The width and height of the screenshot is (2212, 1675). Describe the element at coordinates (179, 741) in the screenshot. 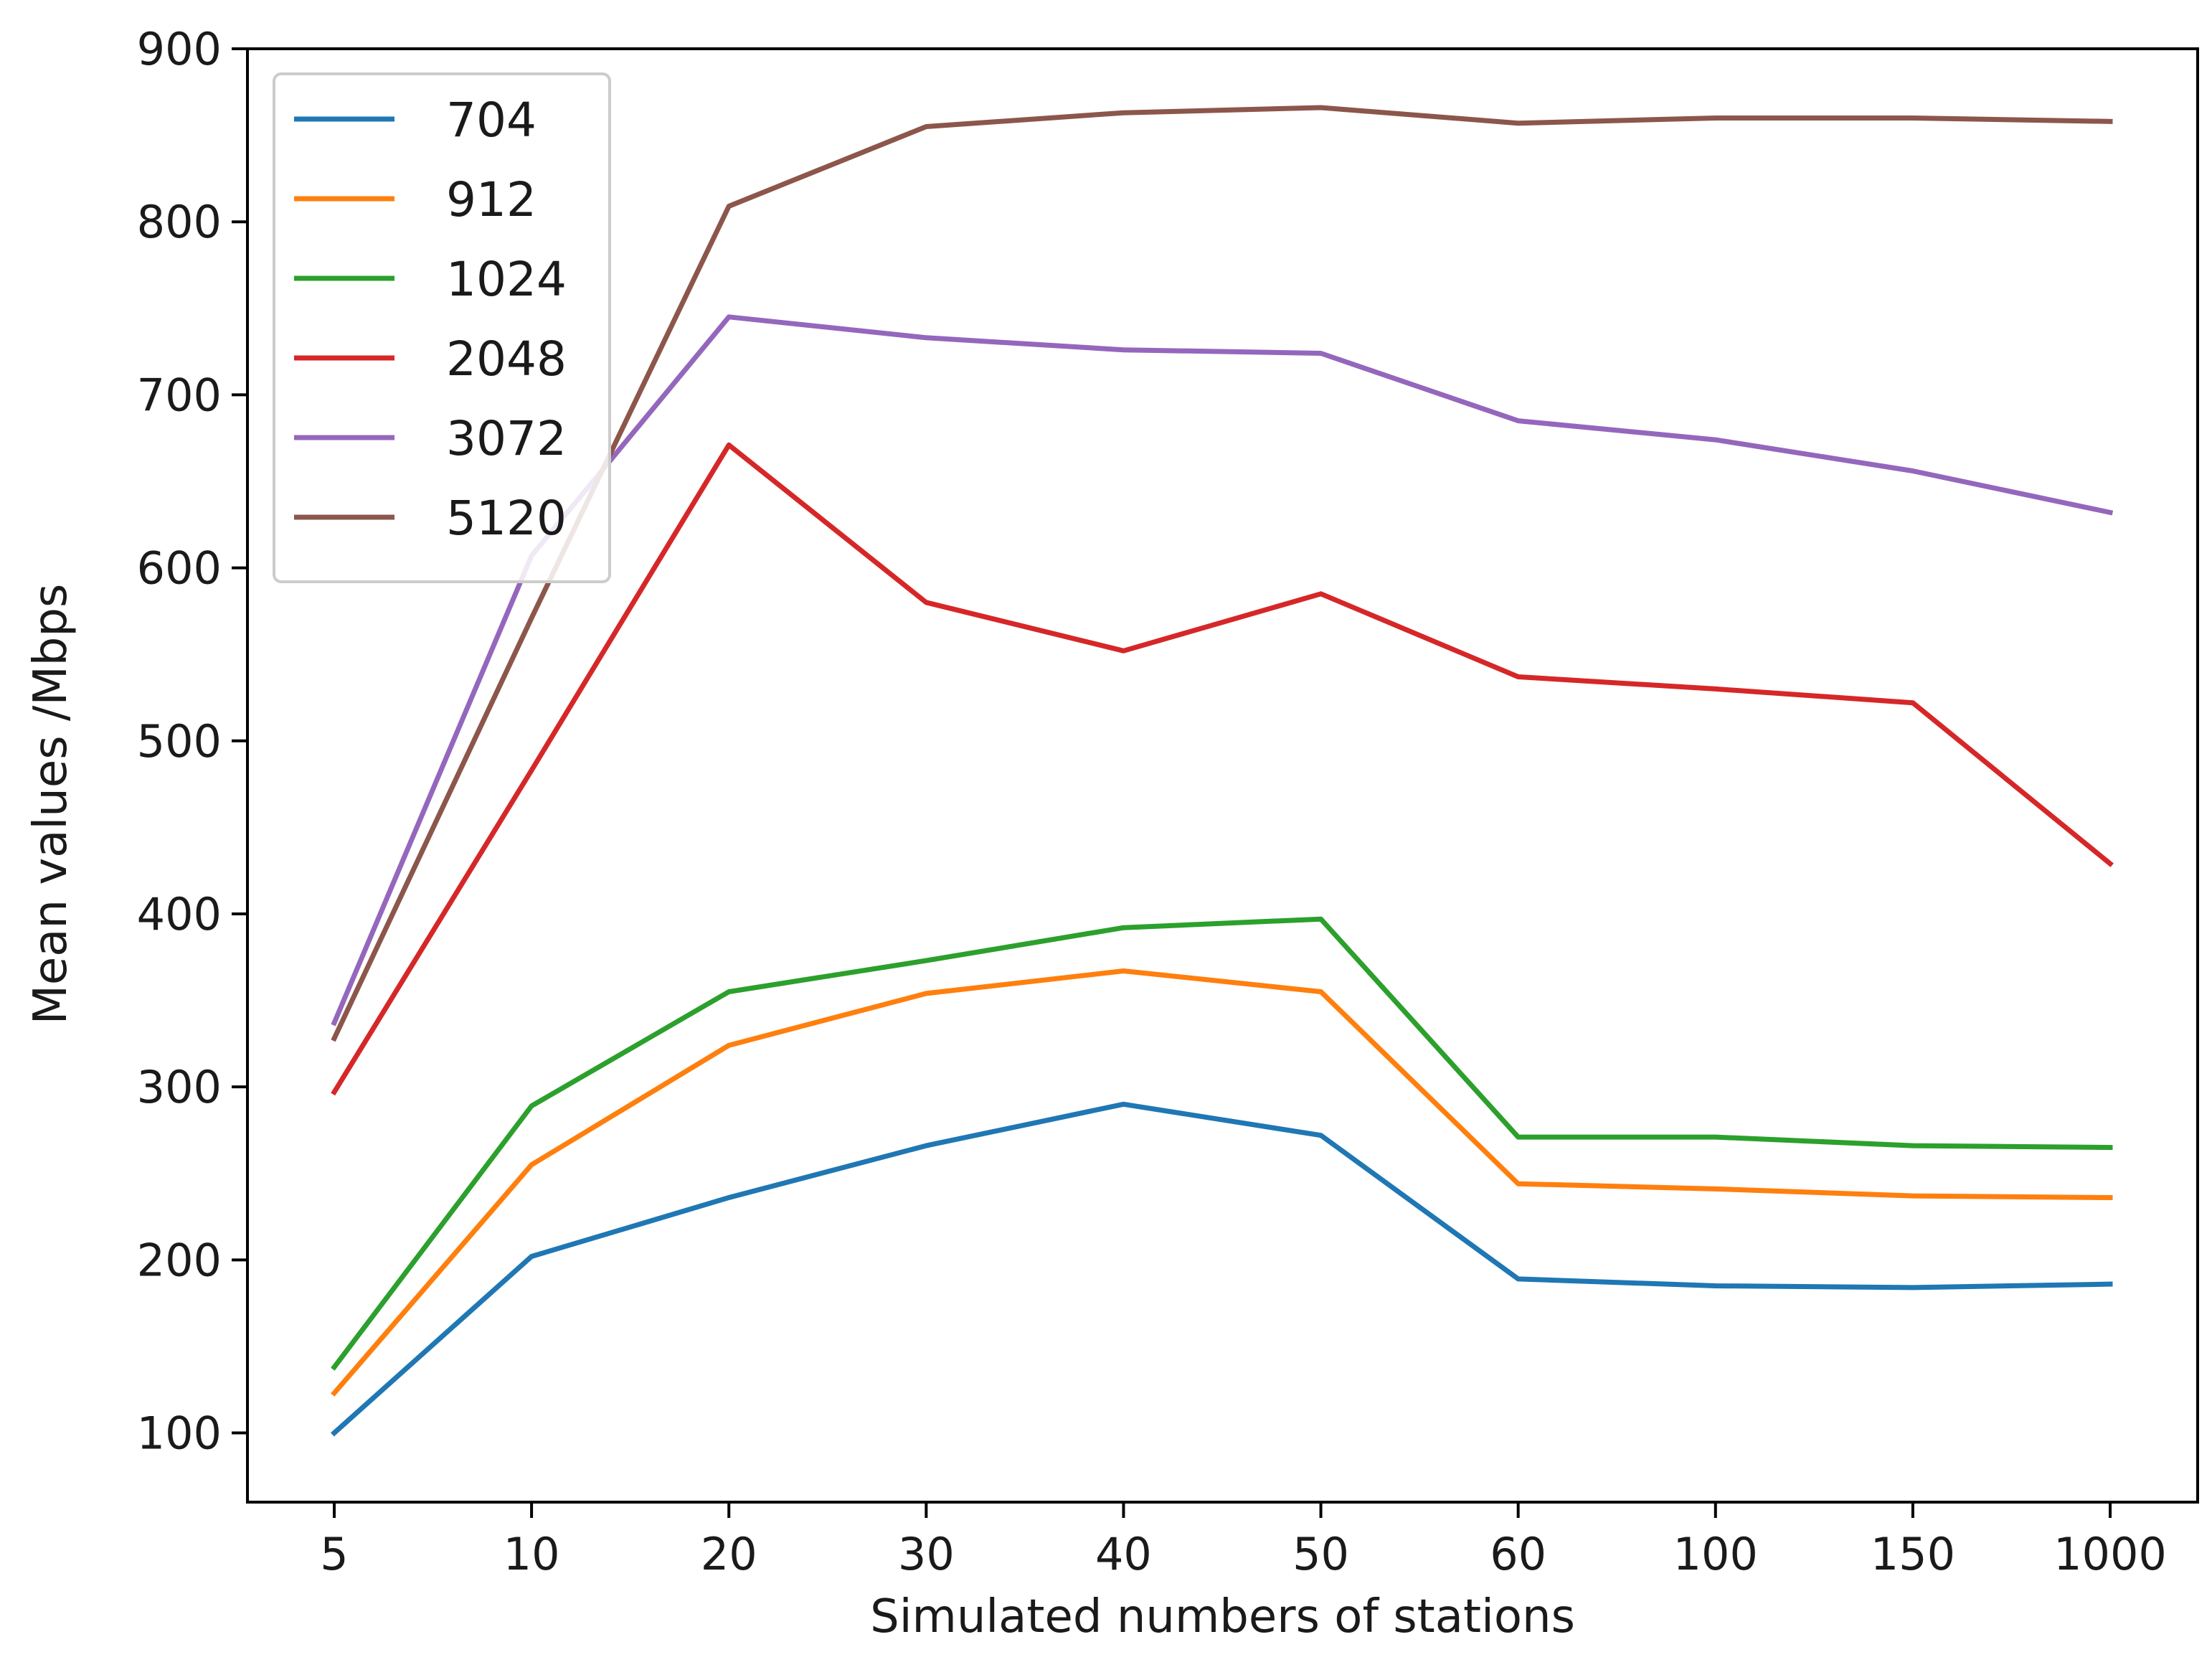

I see `y-tick-label: 500` at that location.